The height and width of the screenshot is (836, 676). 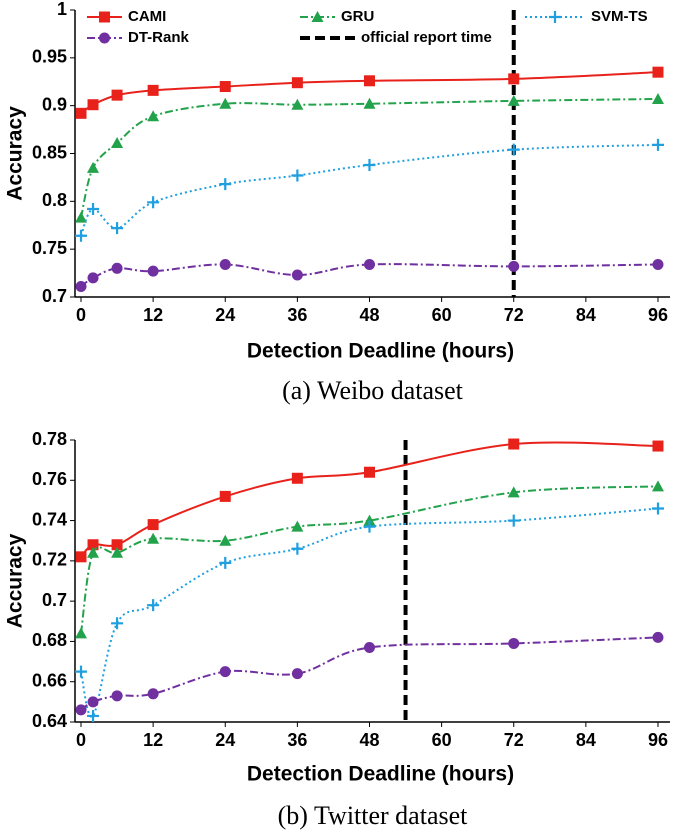 I want to click on legend-label: SVM-TS, so click(x=619, y=16).